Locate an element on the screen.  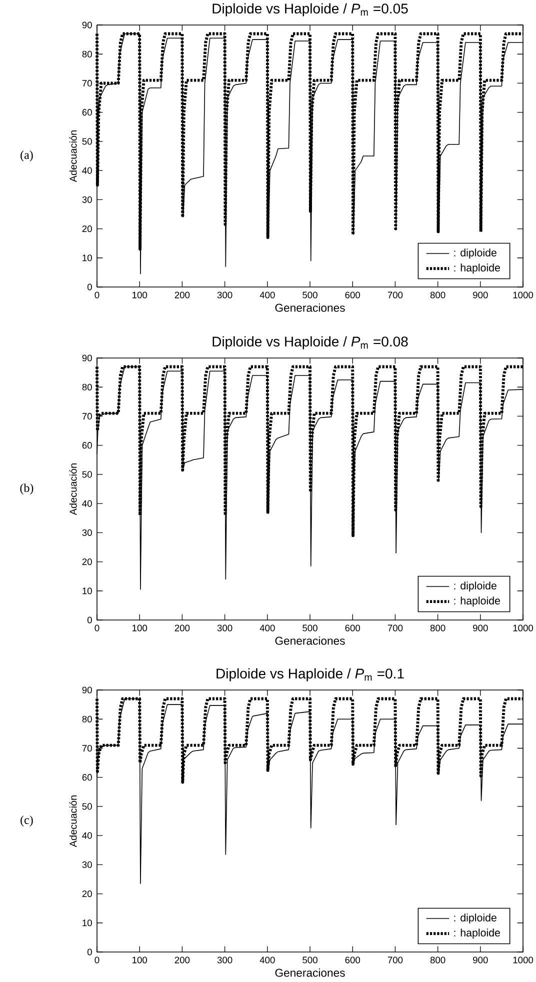
chart-title: Diploide vs Haploide / P$_{m}$ =0.05 is located at coordinates (310, 9).